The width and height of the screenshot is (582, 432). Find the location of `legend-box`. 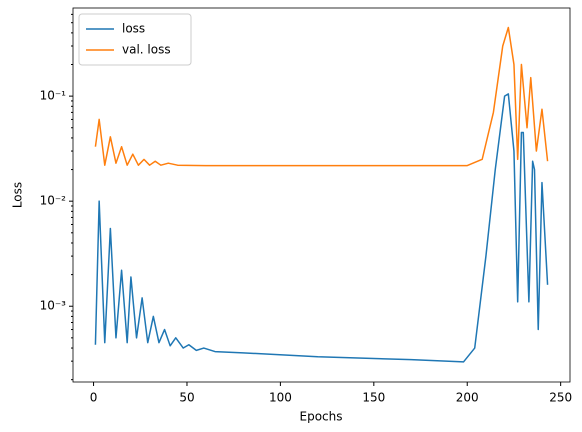

legend-box is located at coordinates (135, 39).